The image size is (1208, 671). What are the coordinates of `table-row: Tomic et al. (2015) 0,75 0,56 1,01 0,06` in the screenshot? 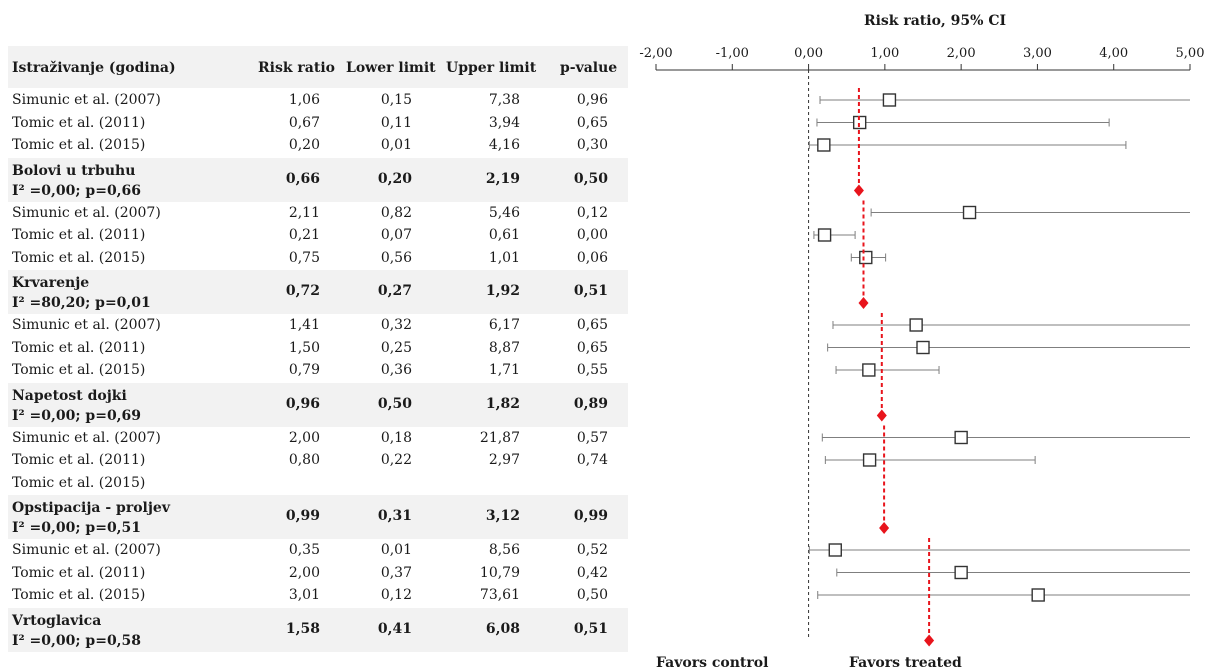 It's located at (318, 258).